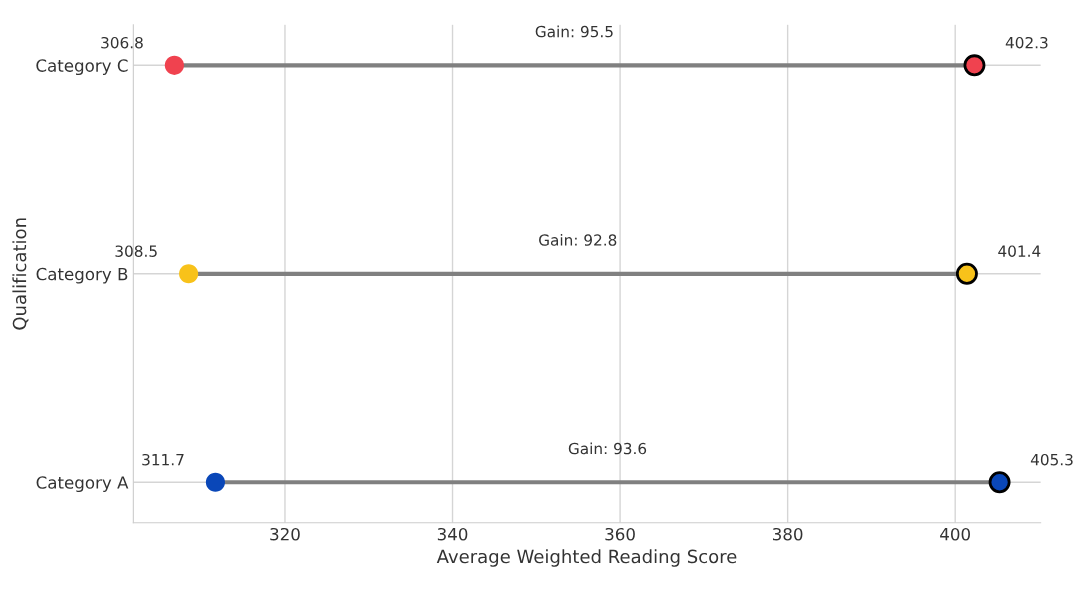 The image size is (1084, 592). What do you see at coordinates (82, 67) in the screenshot?
I see `y-tick-label: Category C` at bounding box center [82, 67].